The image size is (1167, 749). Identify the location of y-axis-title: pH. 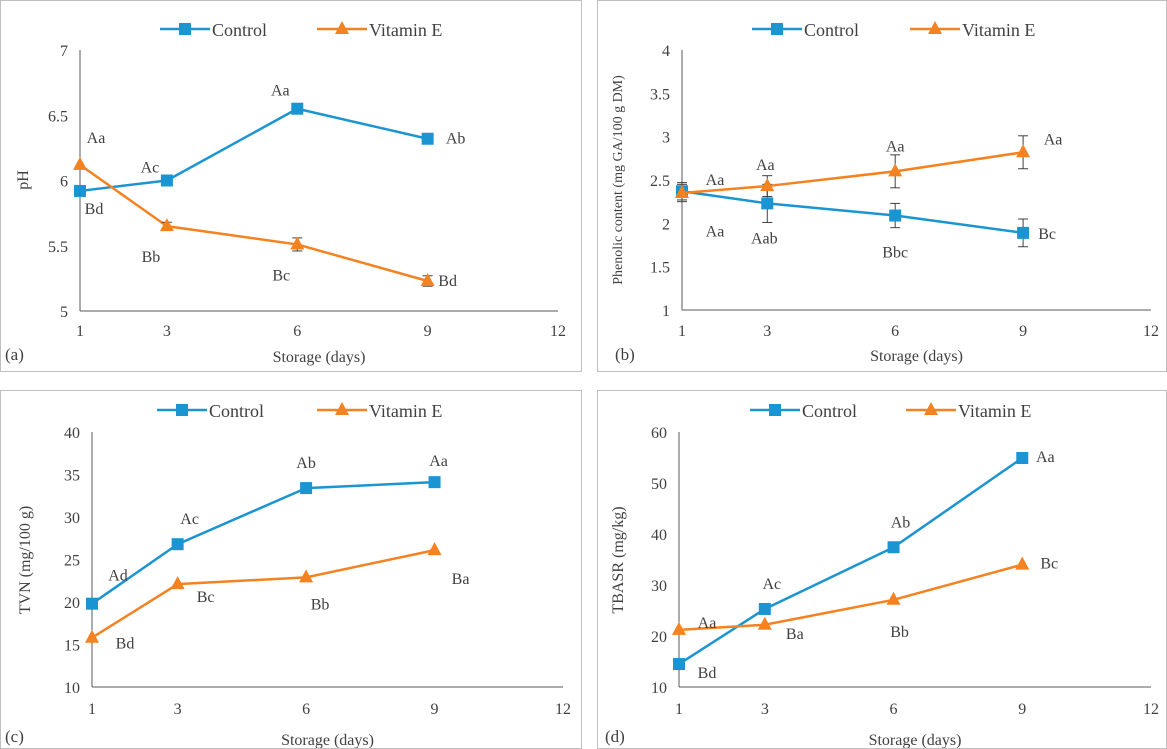
(23, 180).